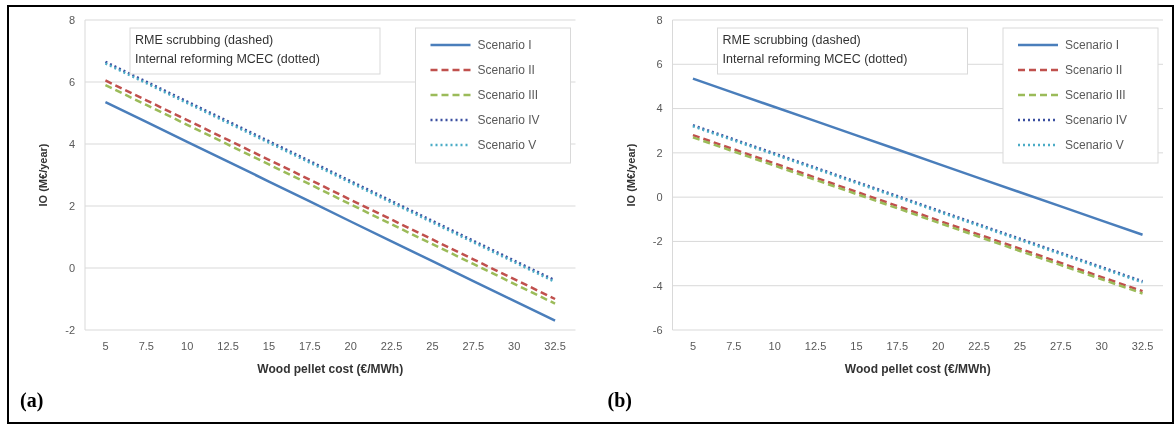 The image size is (1175, 425). I want to click on text: (b), so click(619, 400).